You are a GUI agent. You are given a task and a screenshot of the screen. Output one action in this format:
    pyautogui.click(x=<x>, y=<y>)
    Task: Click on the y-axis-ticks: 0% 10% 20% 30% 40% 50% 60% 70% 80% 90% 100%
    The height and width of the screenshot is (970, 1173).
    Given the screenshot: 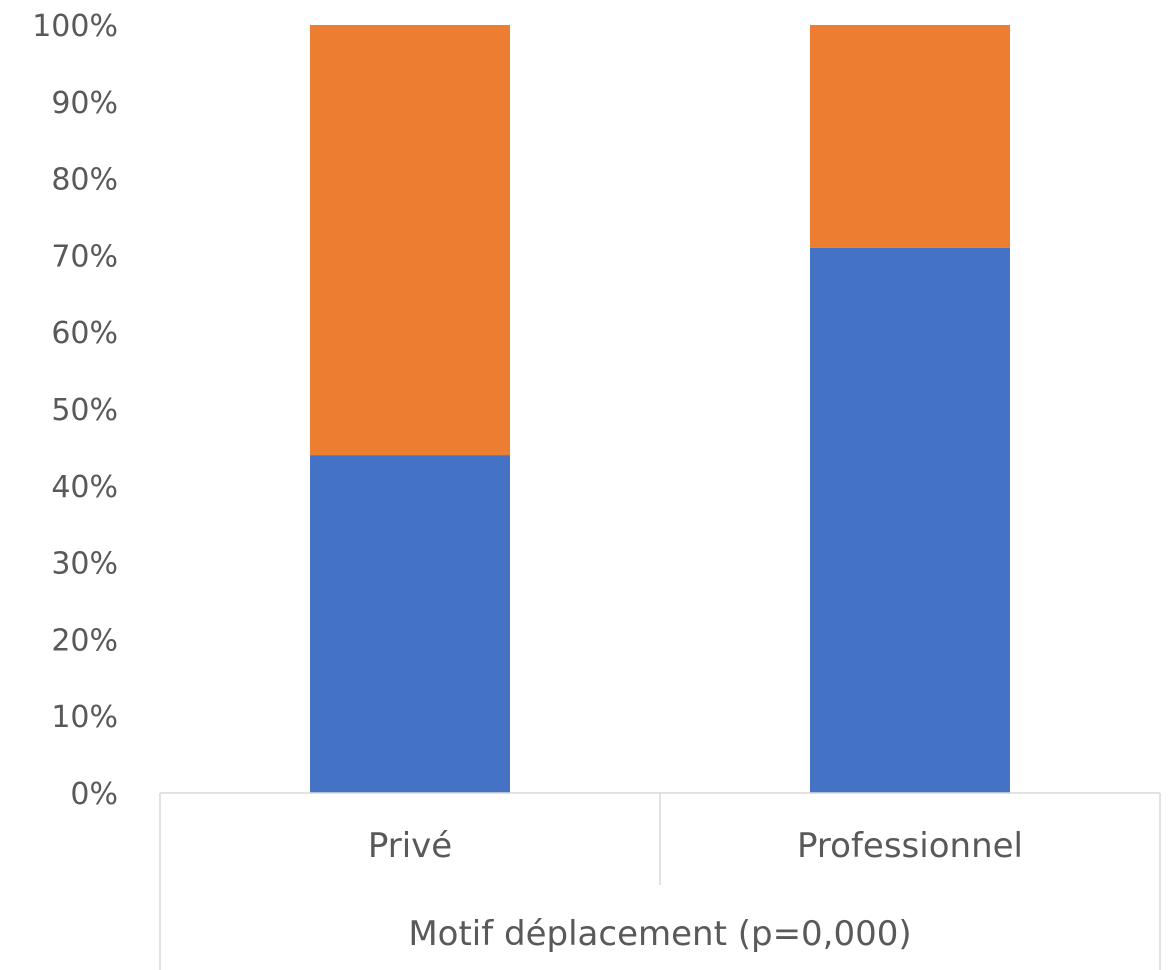 What is the action you would take?
    pyautogui.click(x=75, y=410)
    